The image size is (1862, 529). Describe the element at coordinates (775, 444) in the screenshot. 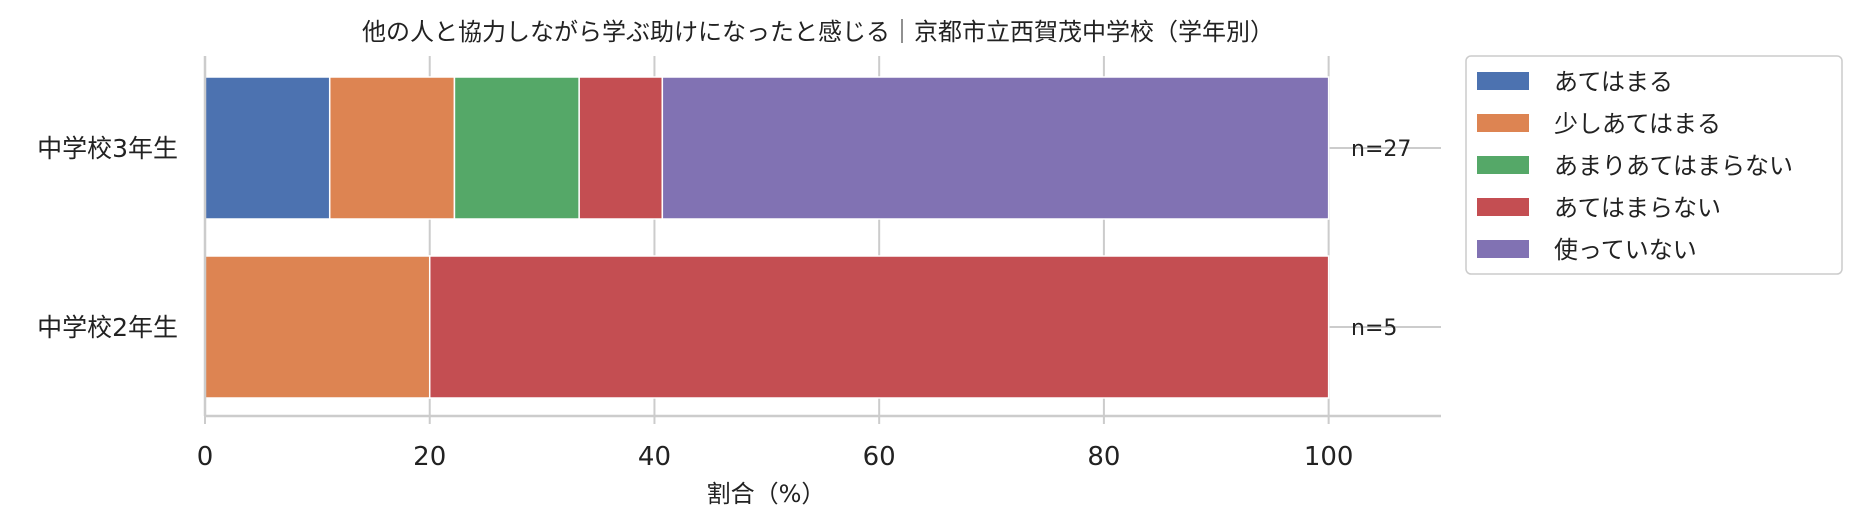

I see `x-ticks: 0 20 40 60 80 100` at that location.